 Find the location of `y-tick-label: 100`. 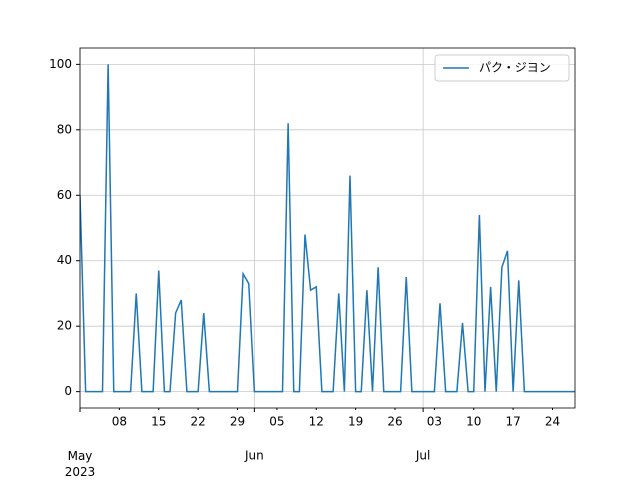

y-tick-label: 100 is located at coordinates (60, 64).